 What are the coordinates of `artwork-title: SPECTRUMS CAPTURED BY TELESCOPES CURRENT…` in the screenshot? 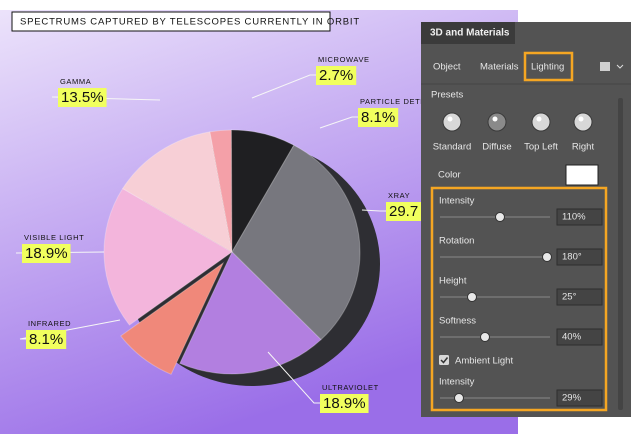 It's located at (190, 22).